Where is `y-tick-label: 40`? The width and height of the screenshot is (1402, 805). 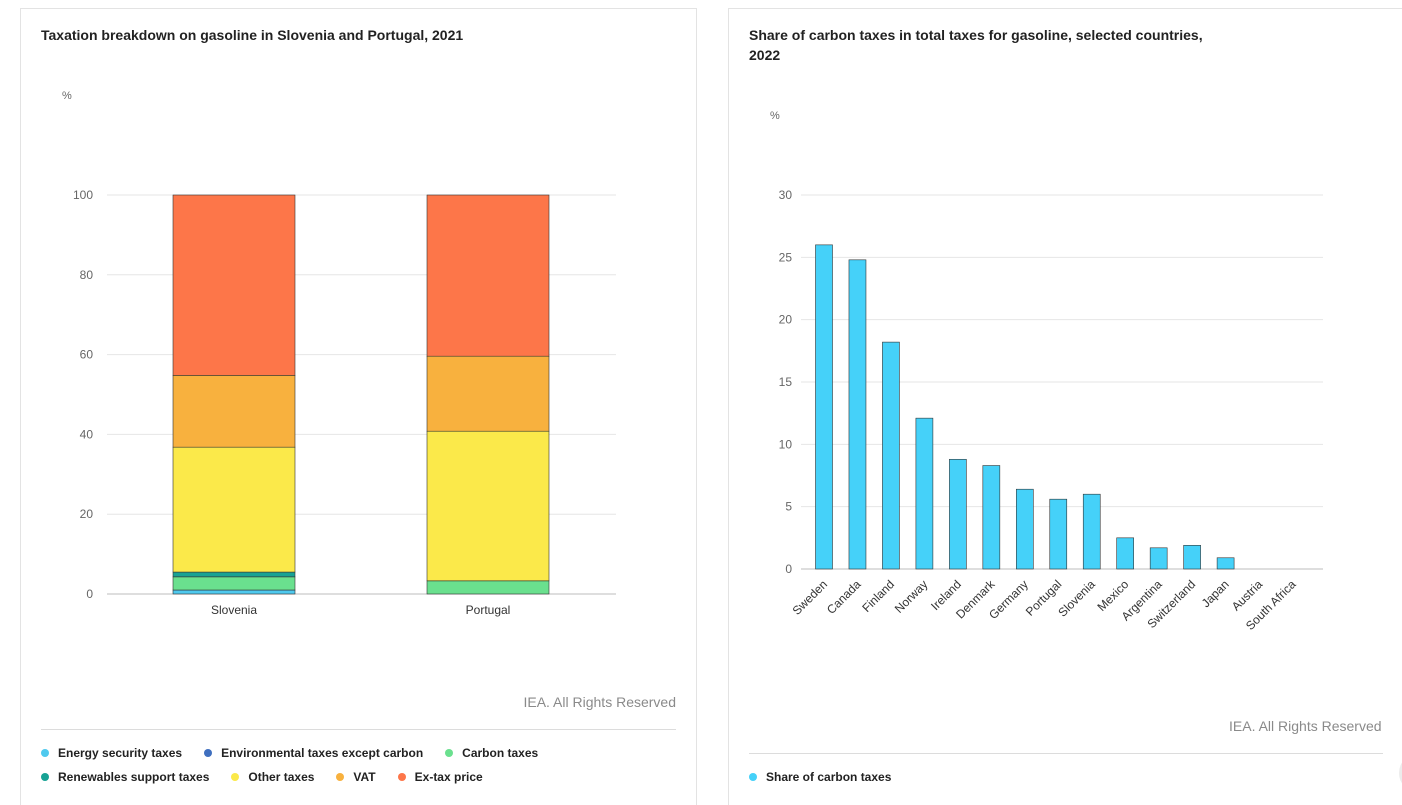
y-tick-label: 40 is located at coordinates (87, 434).